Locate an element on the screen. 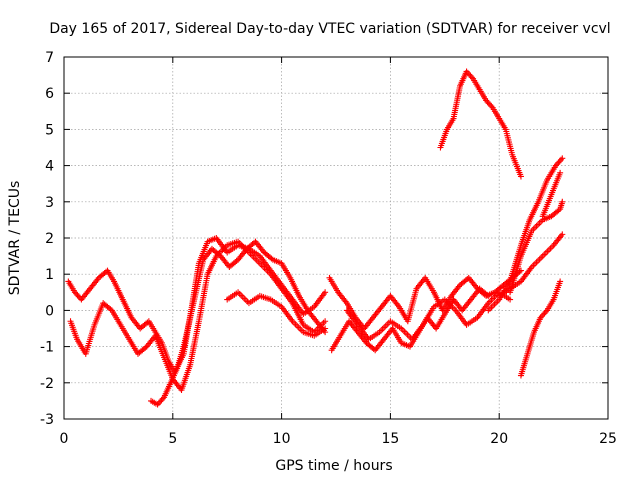 The width and height of the screenshot is (640, 480). y-tick-label: 3 is located at coordinates (49, 203).